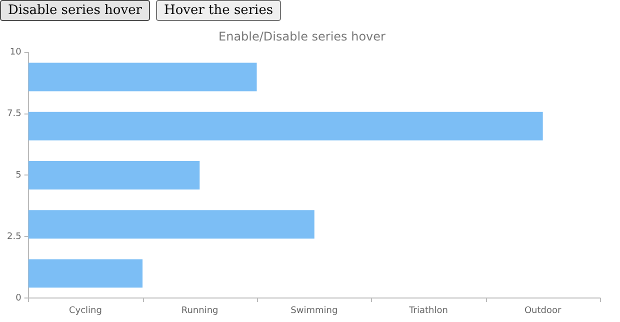 The image size is (620, 322). What do you see at coordinates (199, 311) in the screenshot?
I see `text: Running` at bounding box center [199, 311].